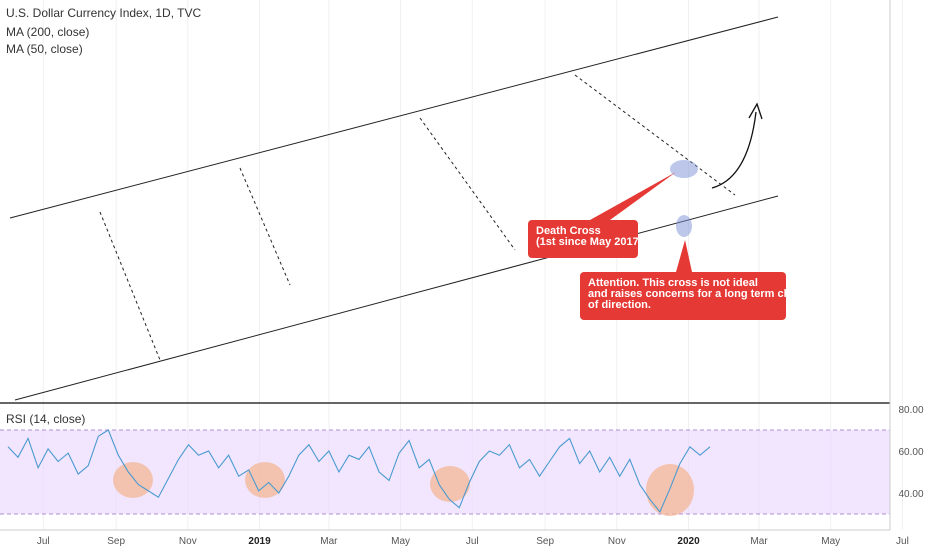 This screenshot has height=550, width=932. What do you see at coordinates (589, 242) in the screenshot?
I see `callout-text: (1st since May 2017)` at bounding box center [589, 242].